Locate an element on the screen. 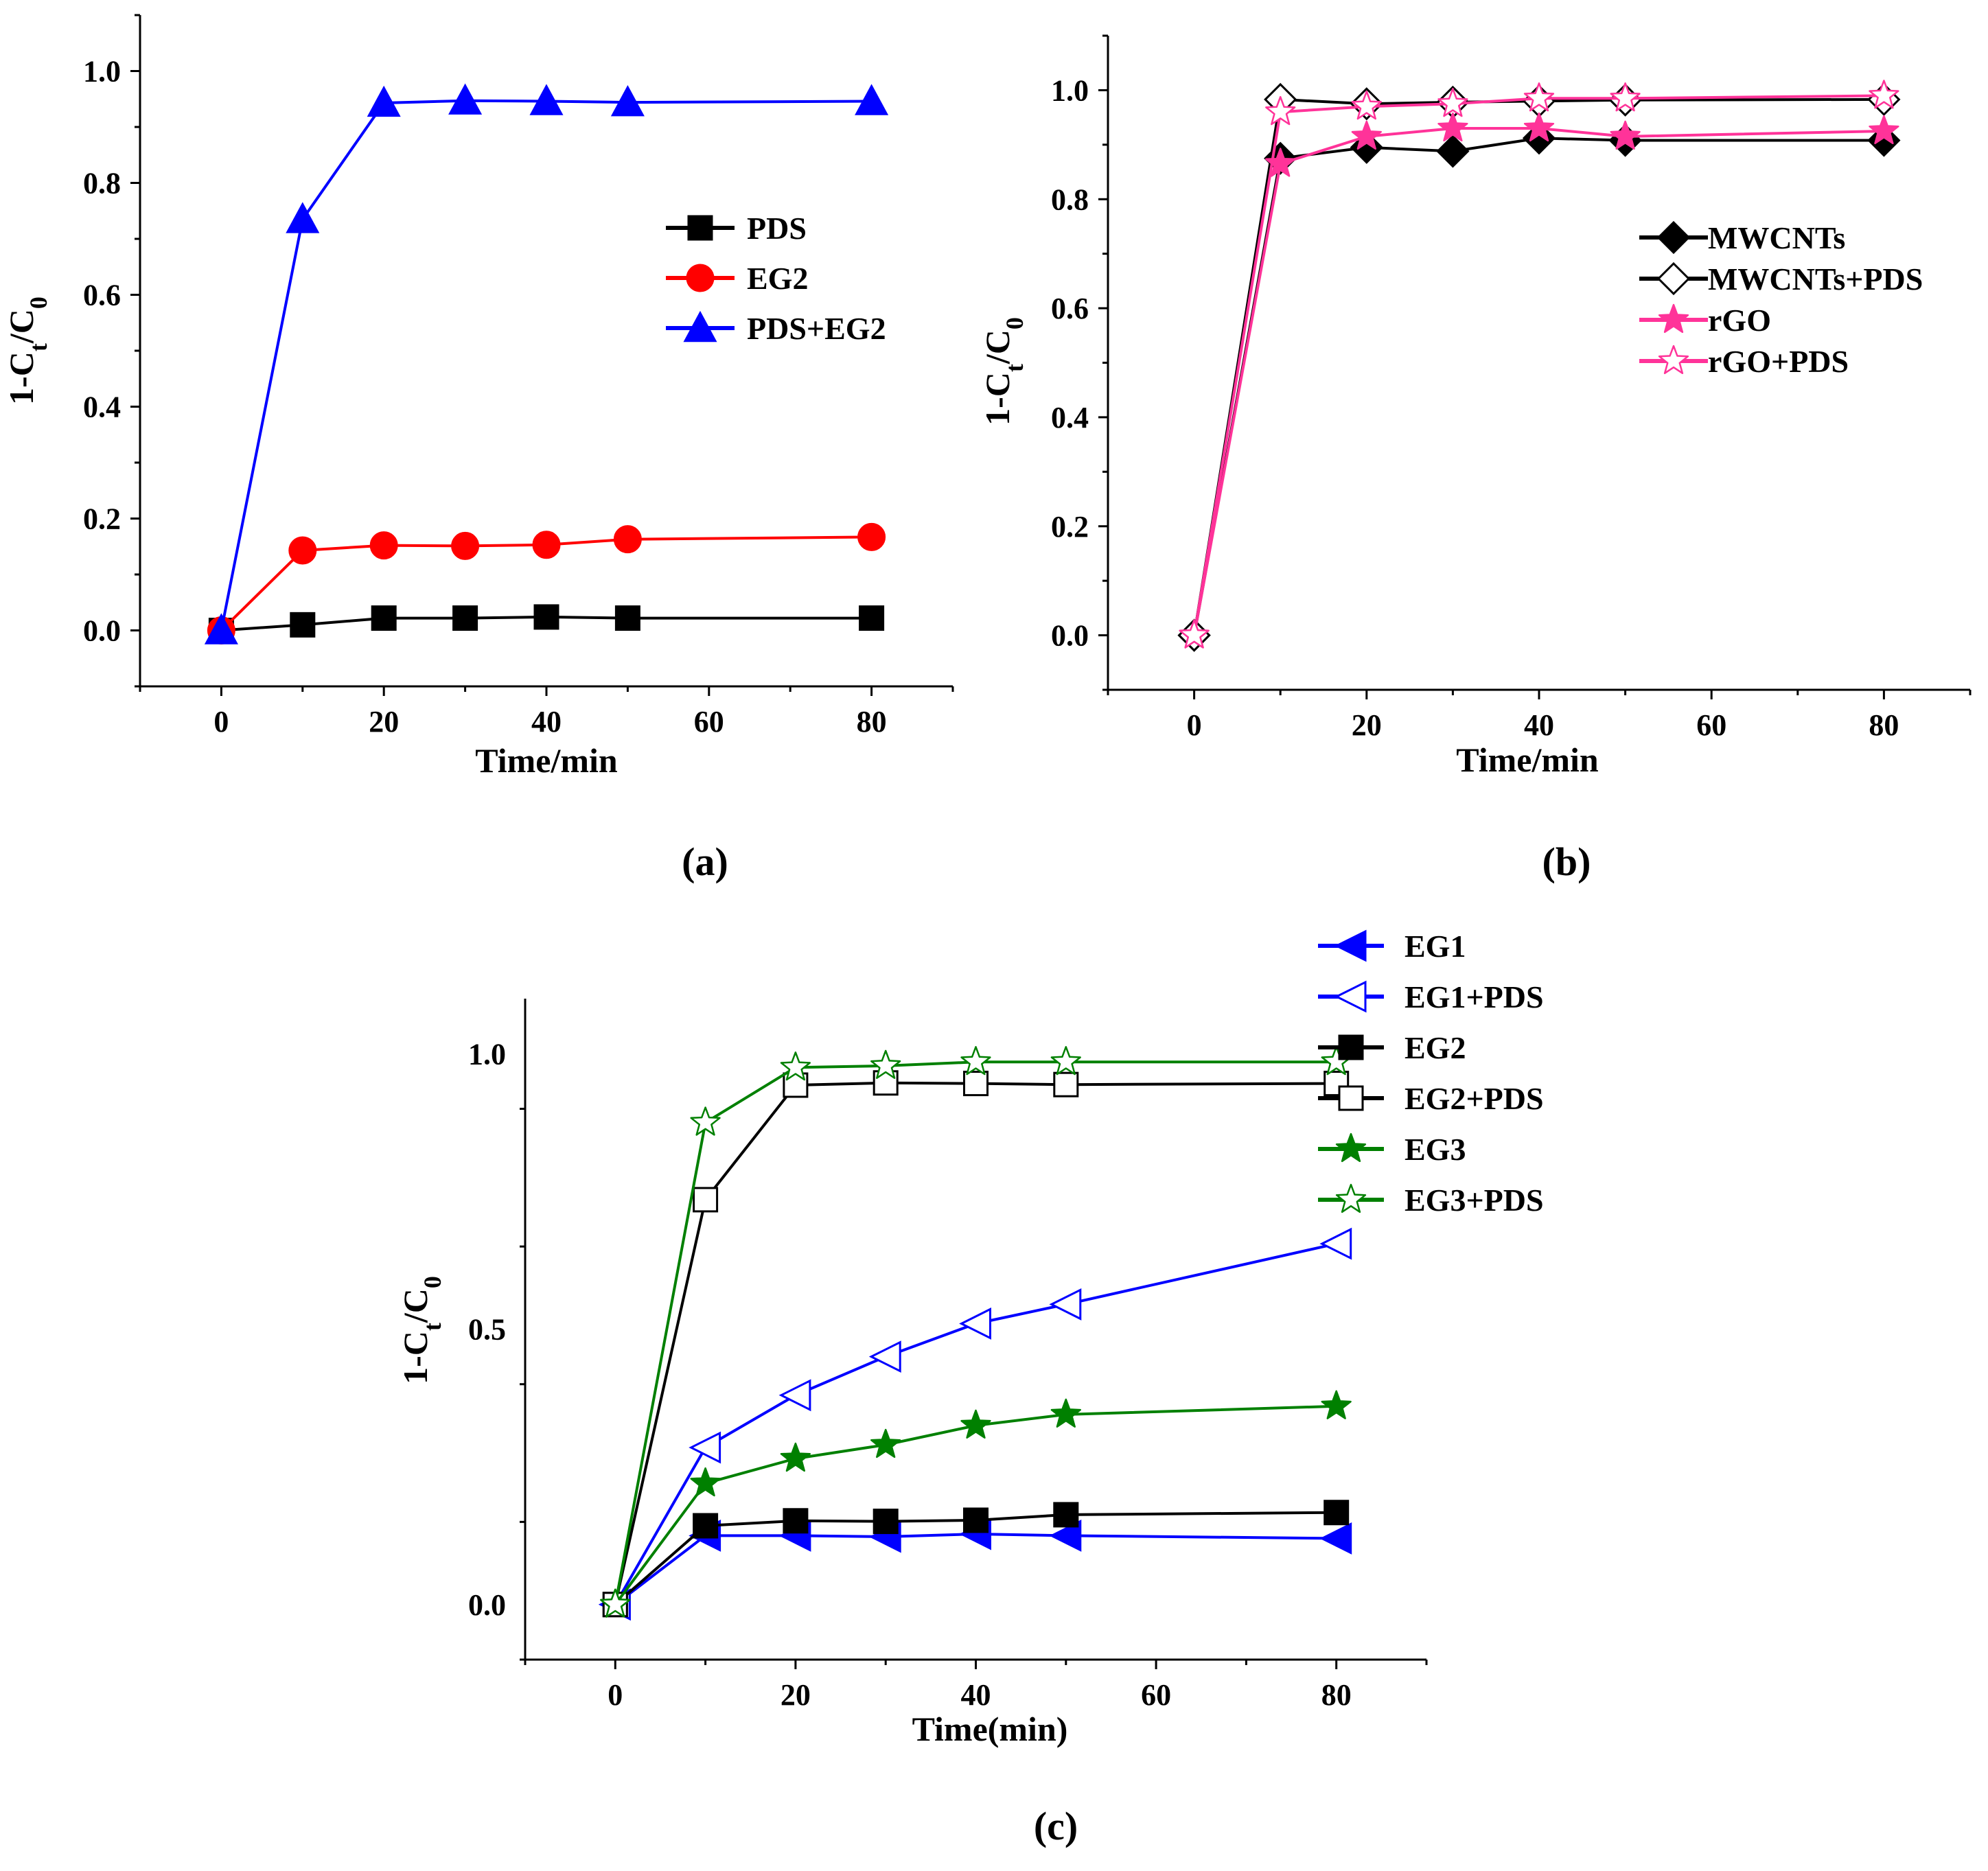  x-axis-title: Time(min) is located at coordinates (990, 1729).